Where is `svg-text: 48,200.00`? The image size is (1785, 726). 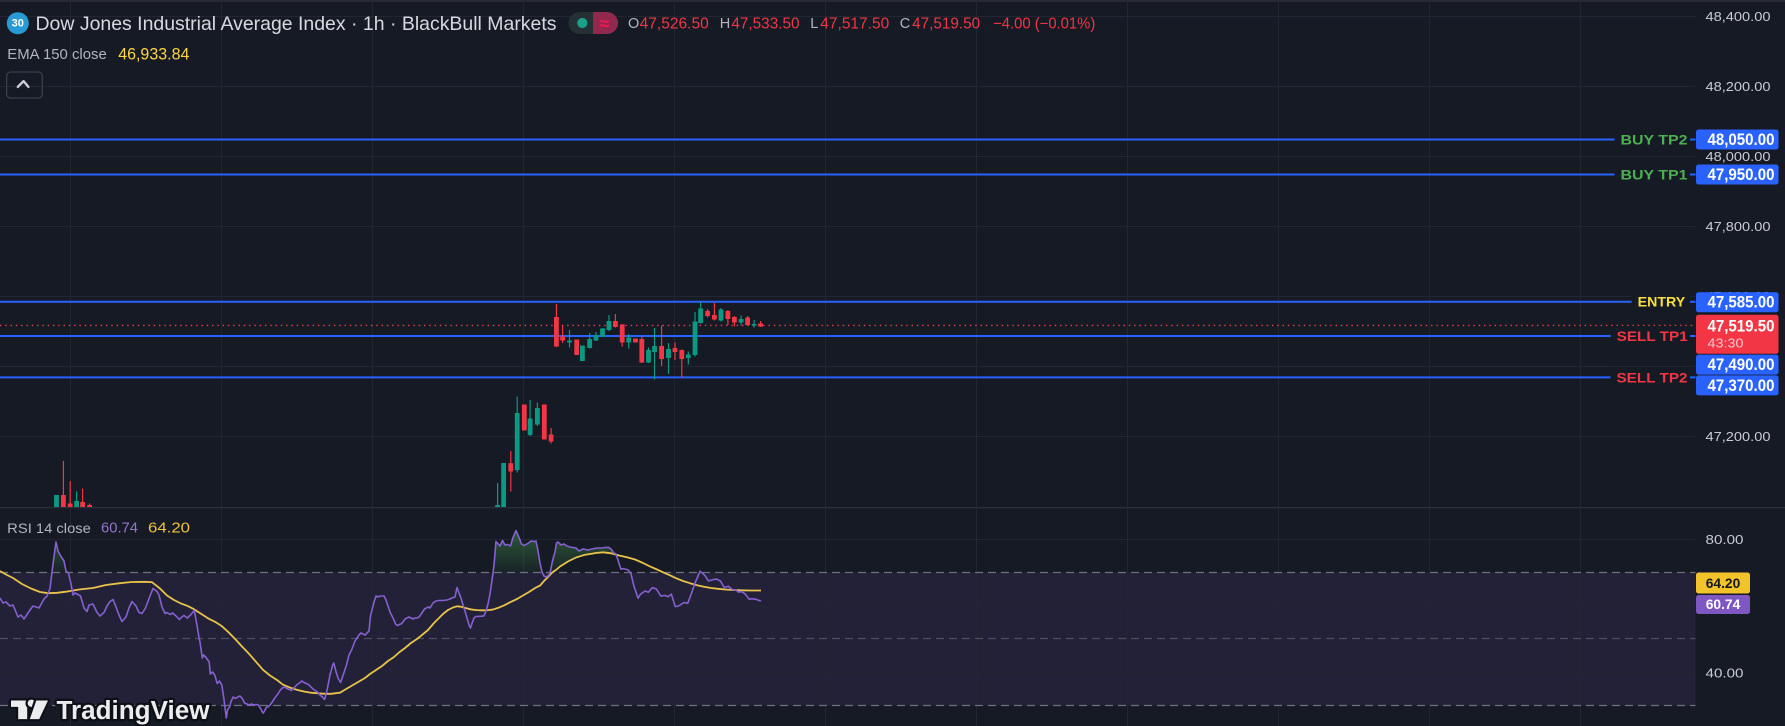 svg-text: 48,200.00 is located at coordinates (1738, 86).